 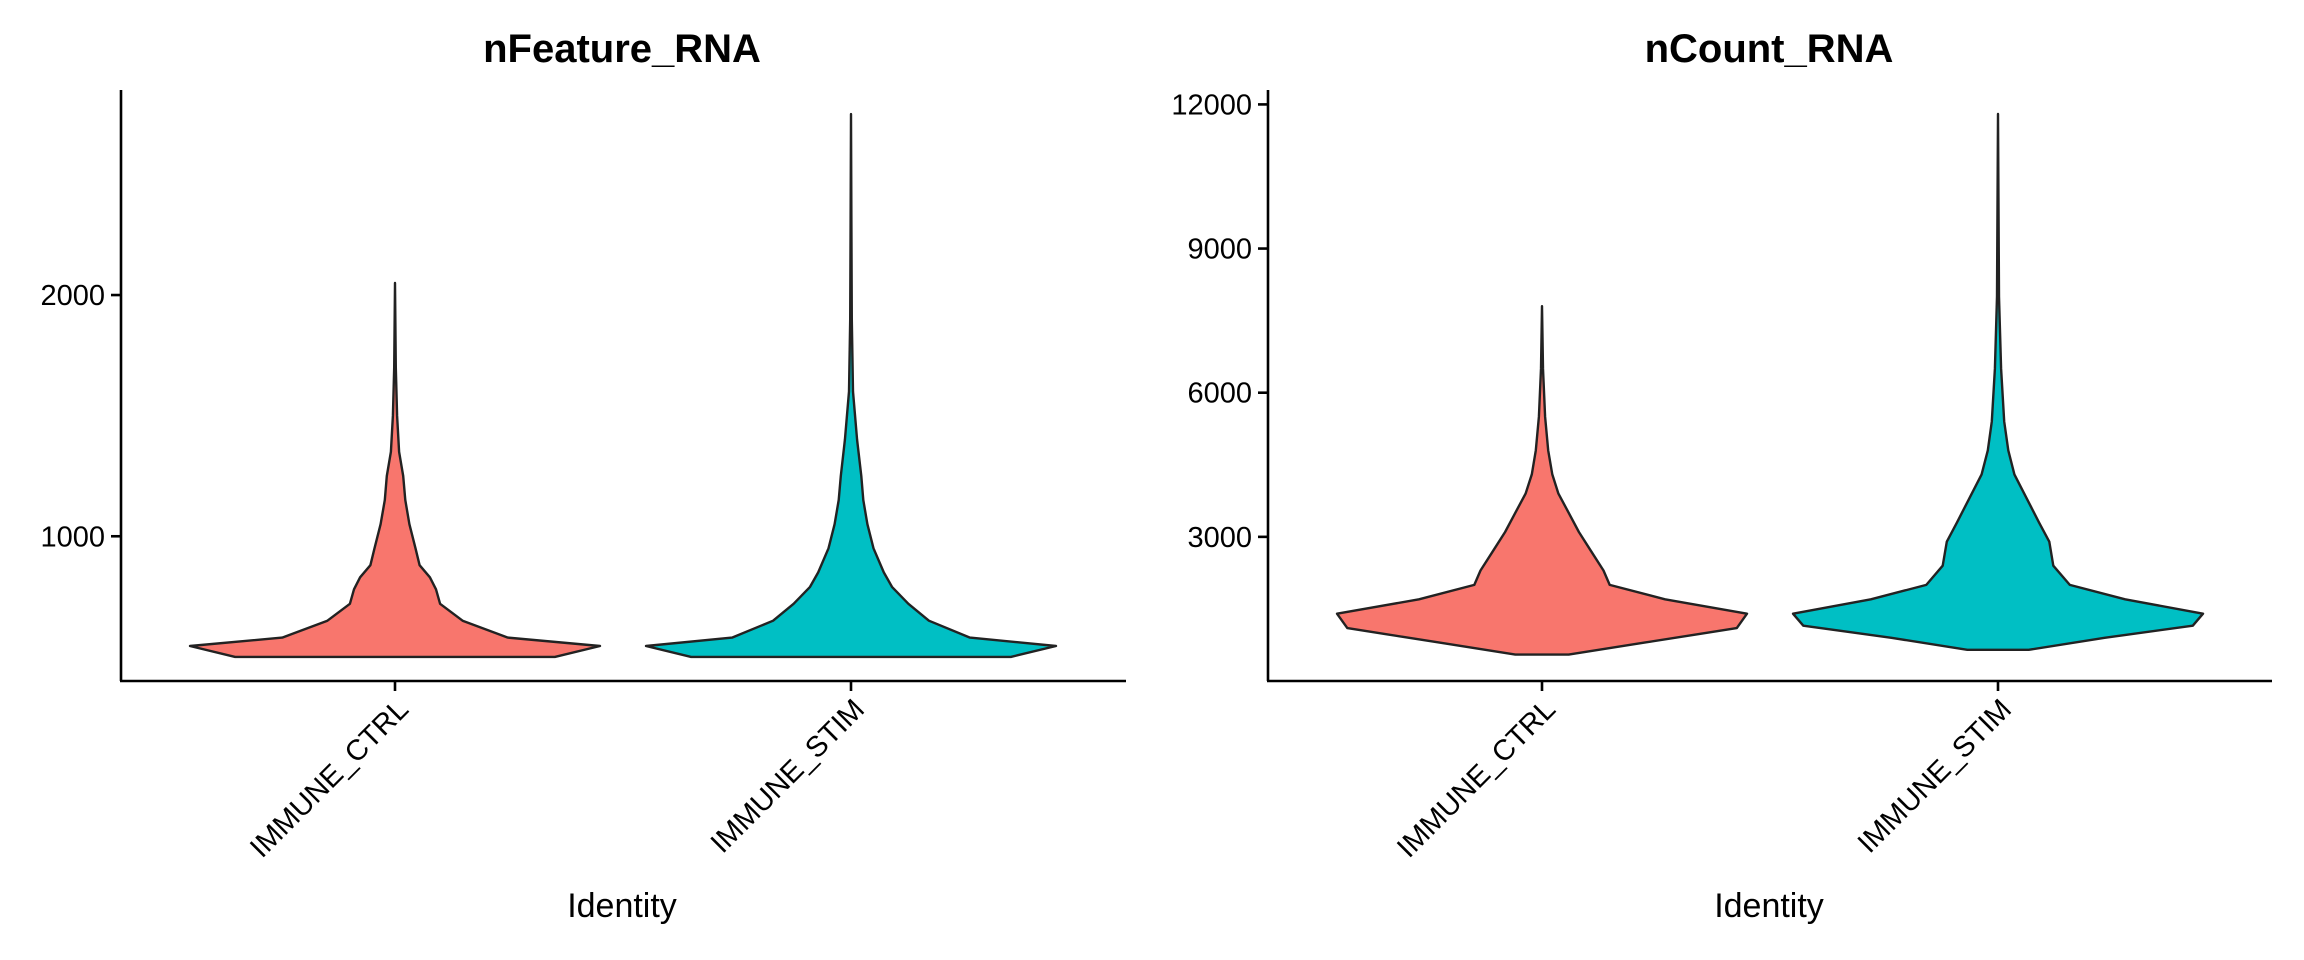 I want to click on panel-title: nCount_RNA, so click(x=1769, y=49).